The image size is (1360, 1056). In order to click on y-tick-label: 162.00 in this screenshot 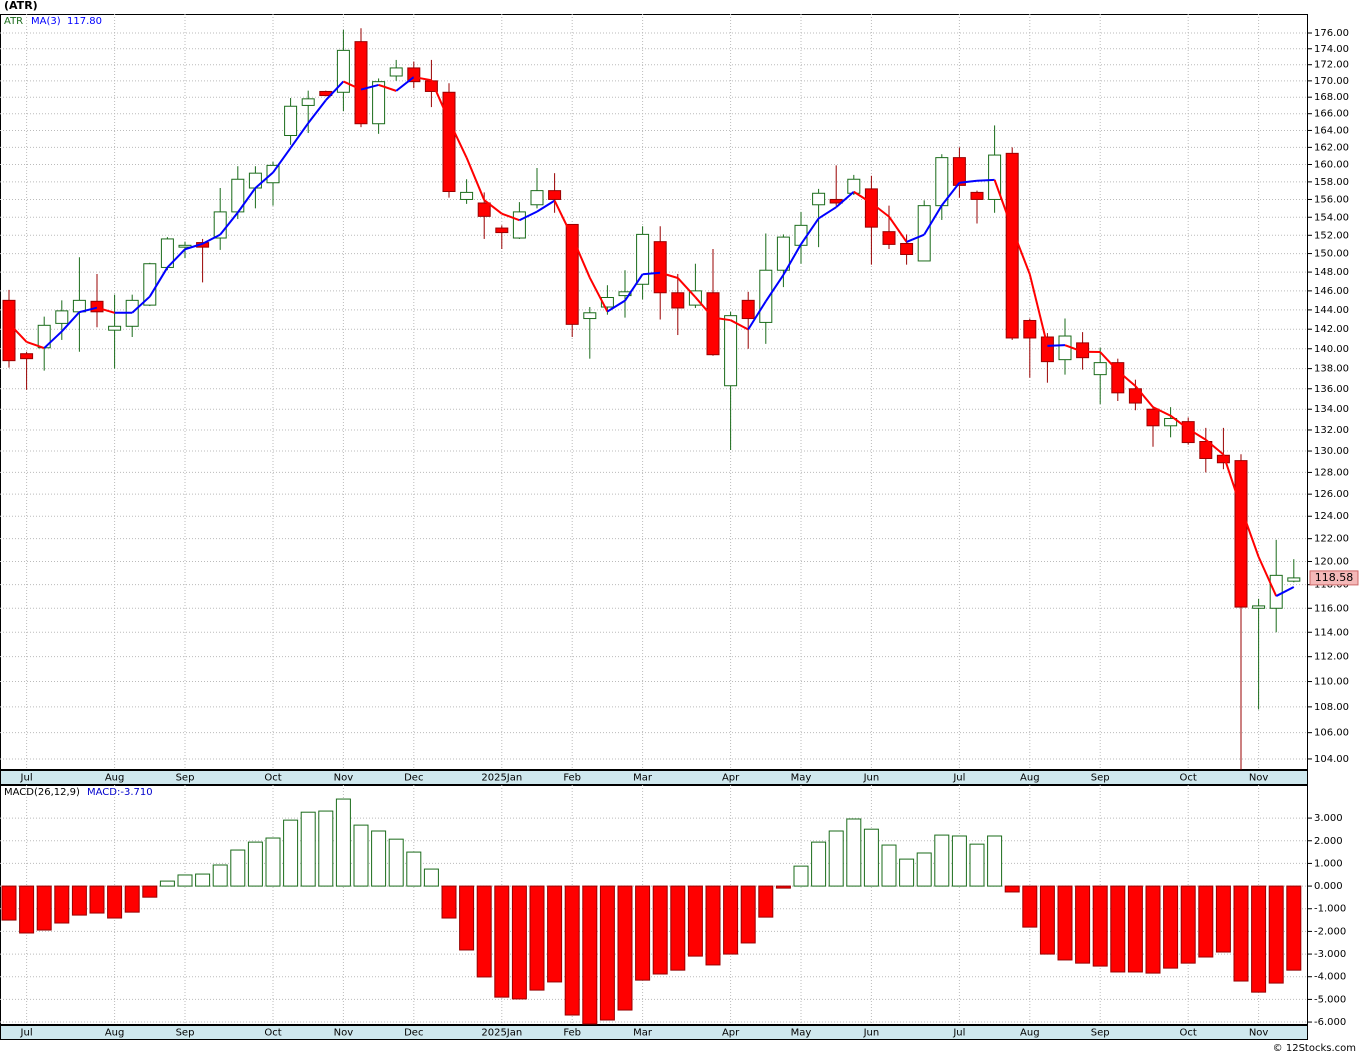, I will do `click(1331, 147)`.